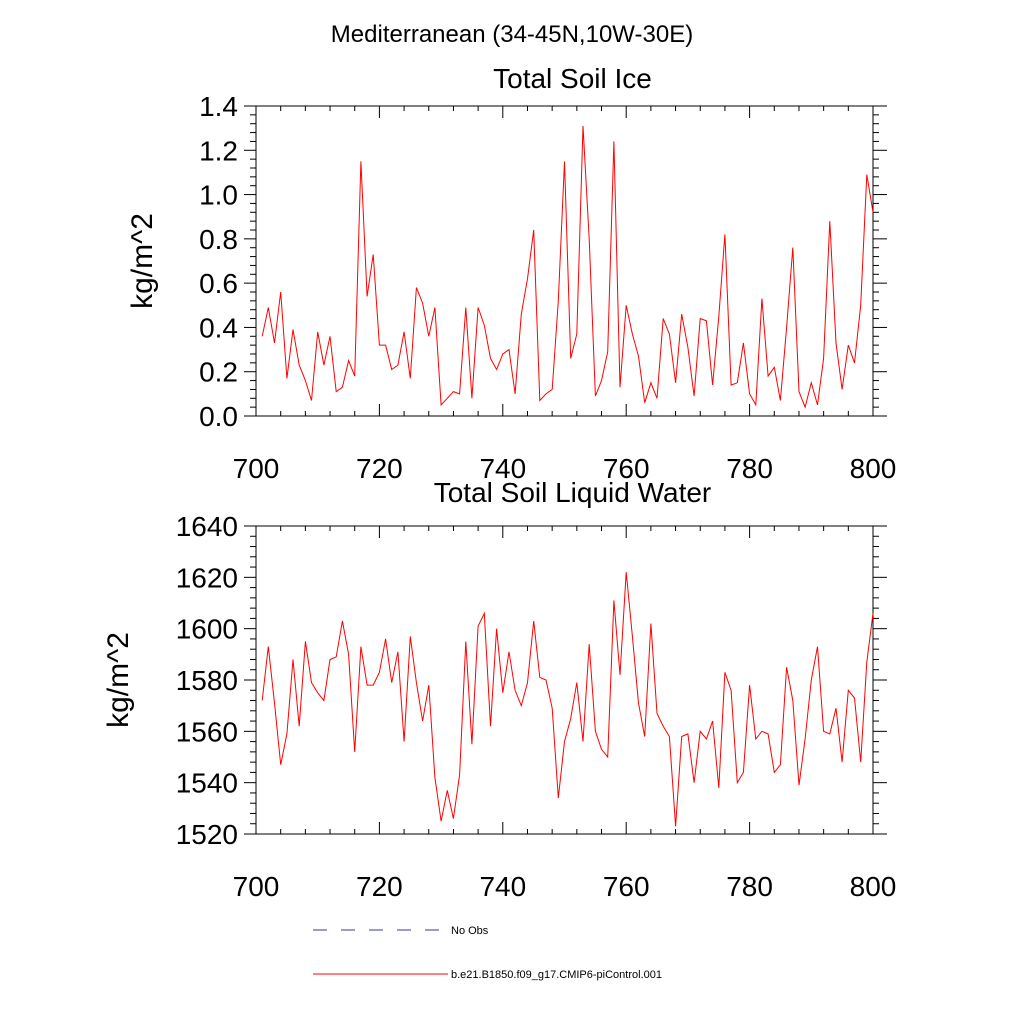  What do you see at coordinates (218, 283) in the screenshot?
I see `y-tick-label: 0.6` at bounding box center [218, 283].